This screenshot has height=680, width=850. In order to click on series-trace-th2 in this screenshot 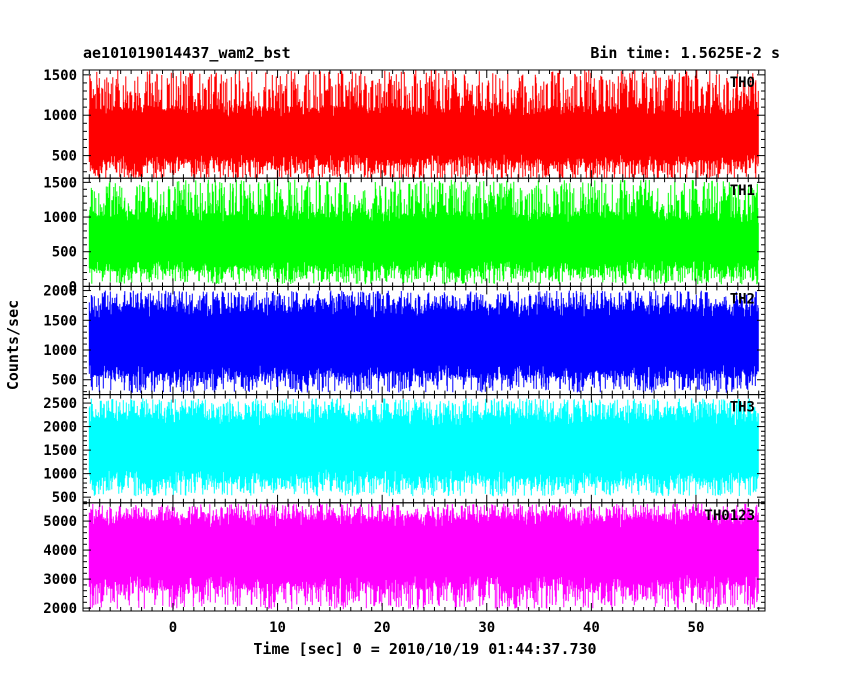, I will do `click(423, 341)`.